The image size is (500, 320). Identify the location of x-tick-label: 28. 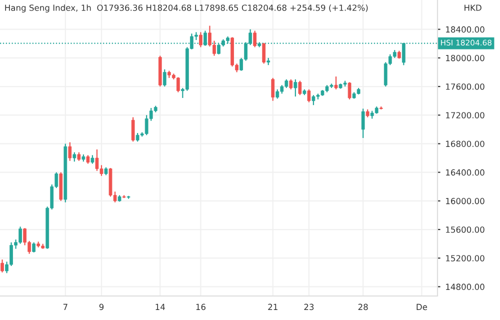
(363, 307).